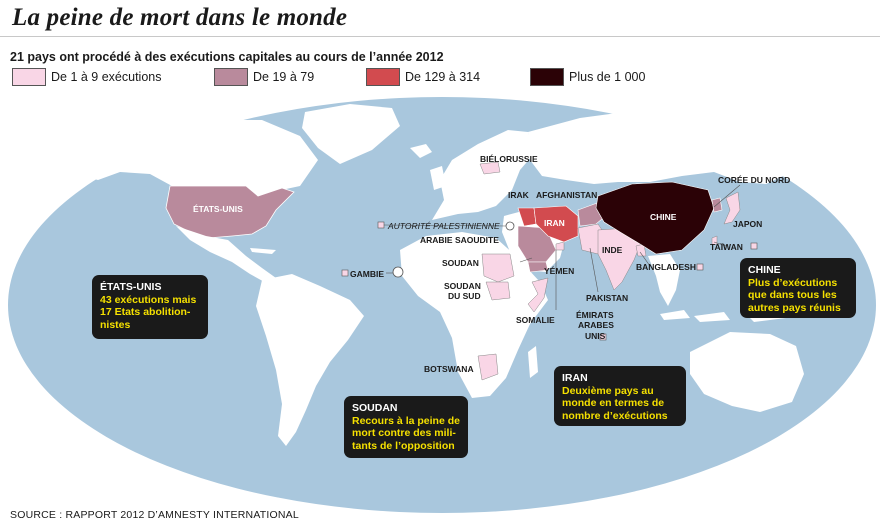 This screenshot has height=528, width=880. What do you see at coordinates (488, 367) in the screenshot?
I see `region-botswana` at bounding box center [488, 367].